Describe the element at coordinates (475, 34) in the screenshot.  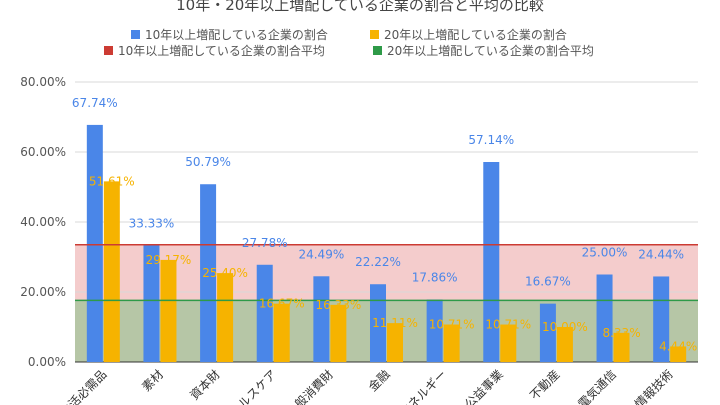
I see `legend-label-series-2: 20年以上増配している企業の割合` at that location.